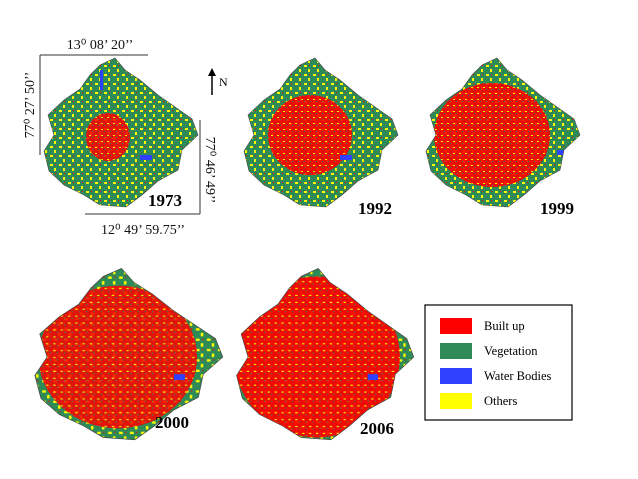 The height and width of the screenshot is (479, 638). I want to click on year-label: 2000, so click(172, 422).